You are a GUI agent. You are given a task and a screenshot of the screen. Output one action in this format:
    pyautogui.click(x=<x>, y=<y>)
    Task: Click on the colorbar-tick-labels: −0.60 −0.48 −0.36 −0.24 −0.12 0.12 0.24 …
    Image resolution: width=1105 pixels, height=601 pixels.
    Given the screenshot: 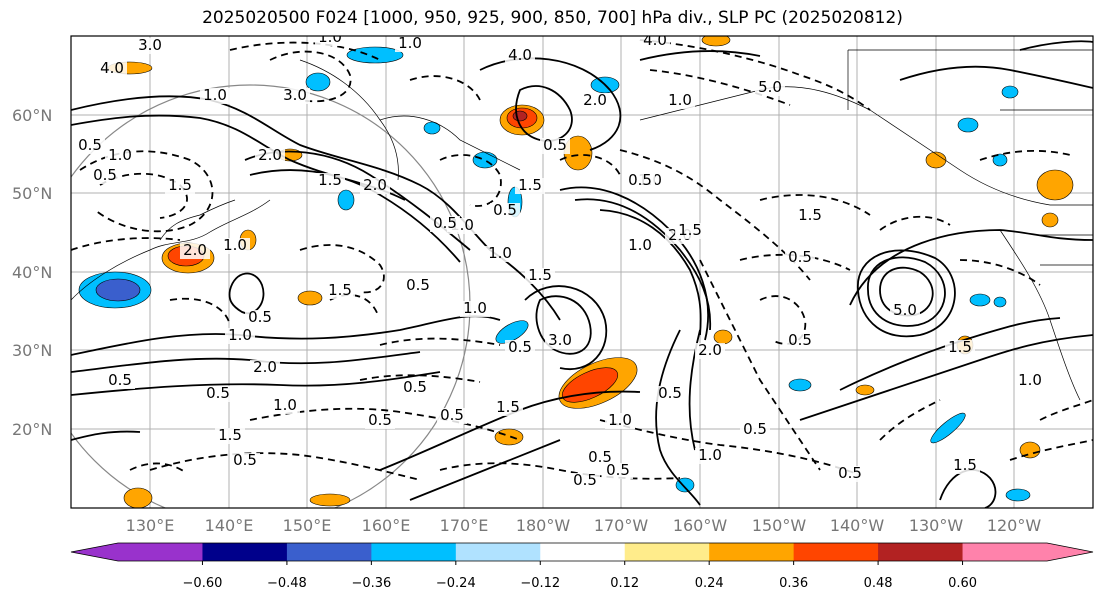 What is the action you would take?
    pyautogui.click(x=580, y=583)
    